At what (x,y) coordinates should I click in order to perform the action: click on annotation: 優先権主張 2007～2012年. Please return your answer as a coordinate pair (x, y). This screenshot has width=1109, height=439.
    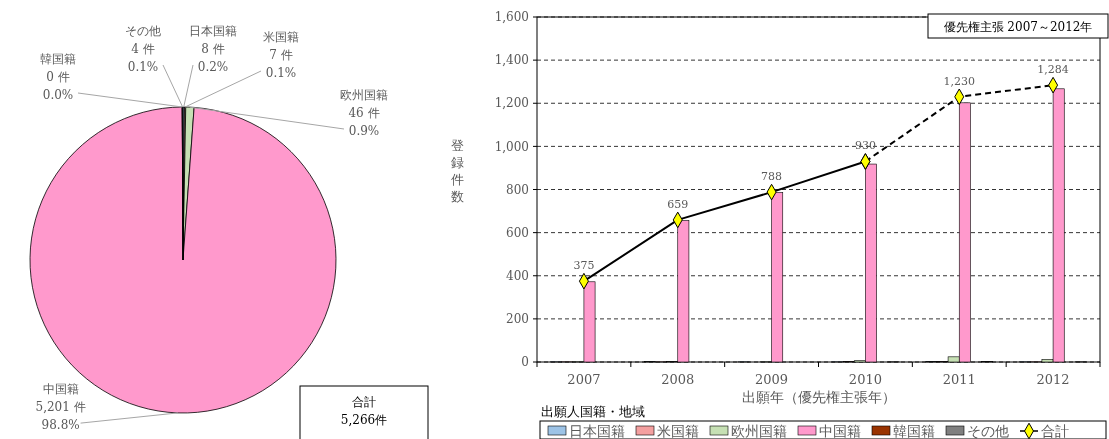
    Looking at the image, I should click on (1018, 27).